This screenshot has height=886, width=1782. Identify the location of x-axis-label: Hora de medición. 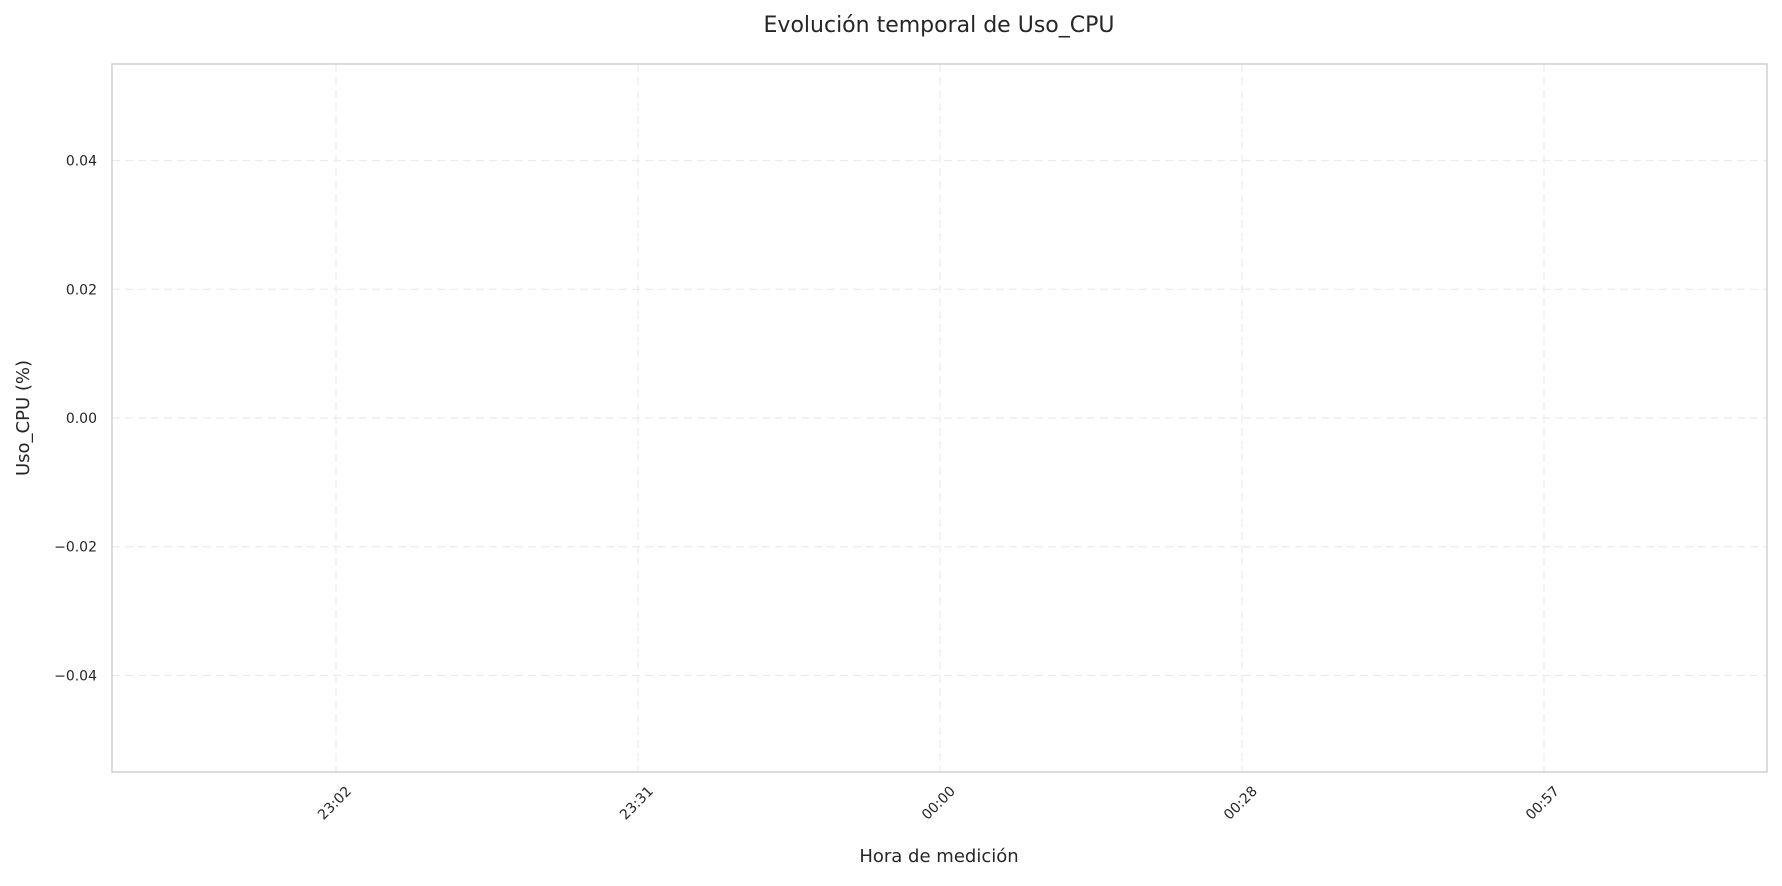
(938, 856).